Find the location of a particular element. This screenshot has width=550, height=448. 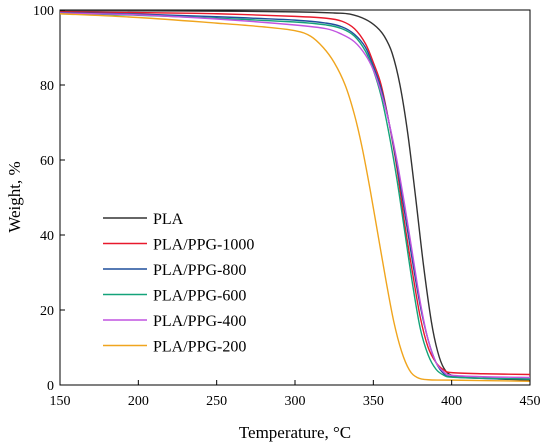

y-tick-label: 100 is located at coordinates (43, 11).